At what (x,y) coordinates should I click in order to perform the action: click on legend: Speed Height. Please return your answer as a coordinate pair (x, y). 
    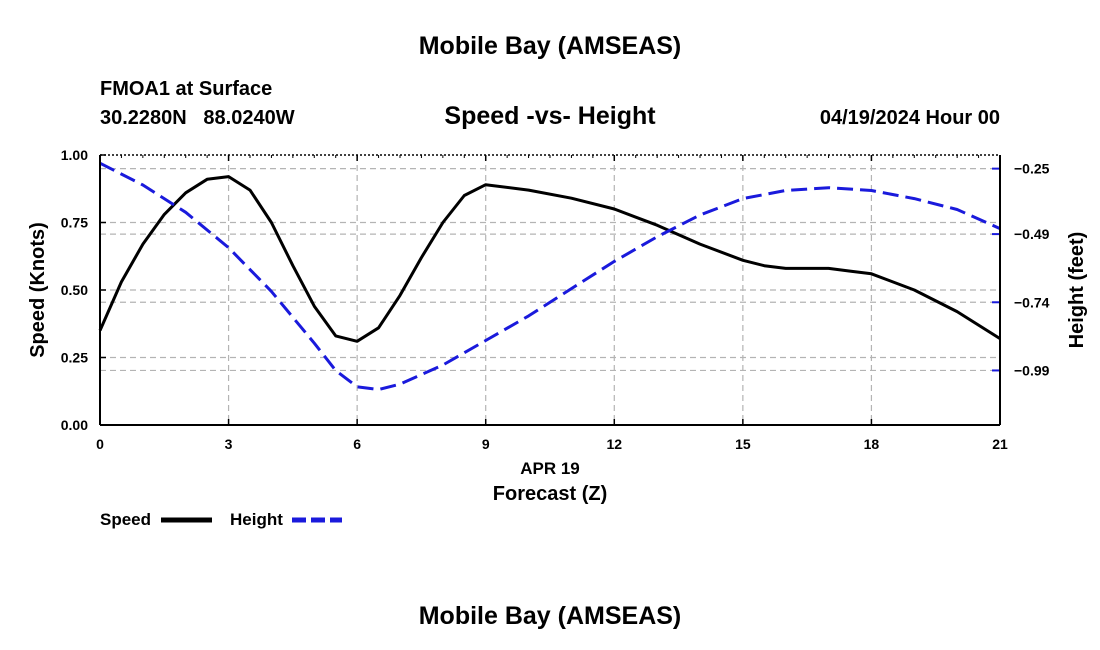
    Looking at the image, I should click on (221, 519).